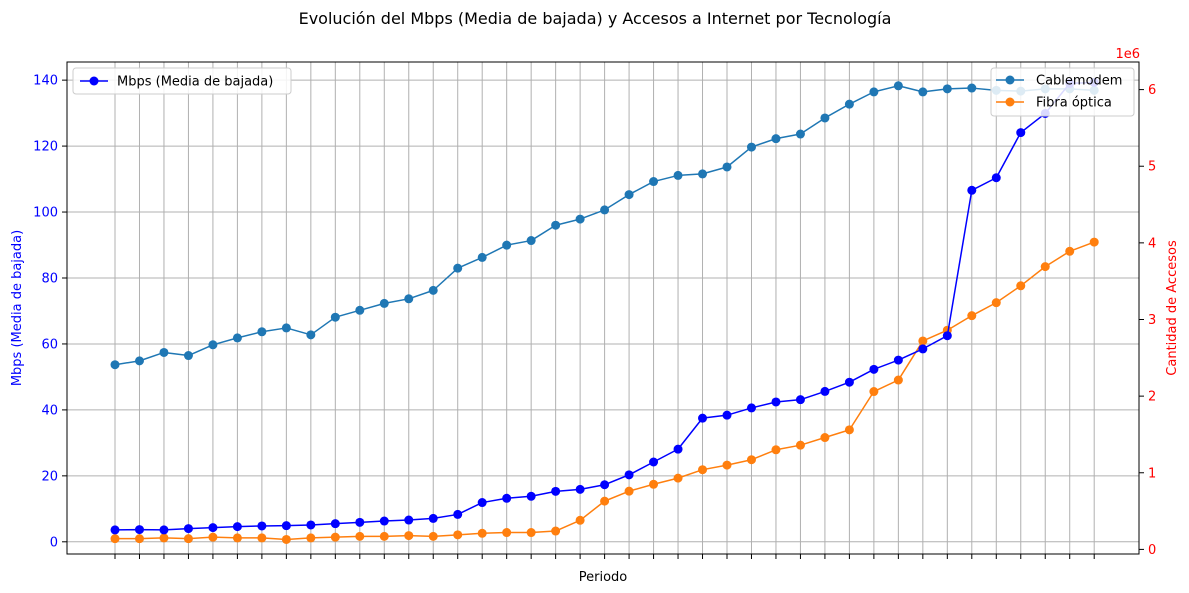  Describe the element at coordinates (94, 81) in the screenshot. I see `legend-mbps-marker` at that location.